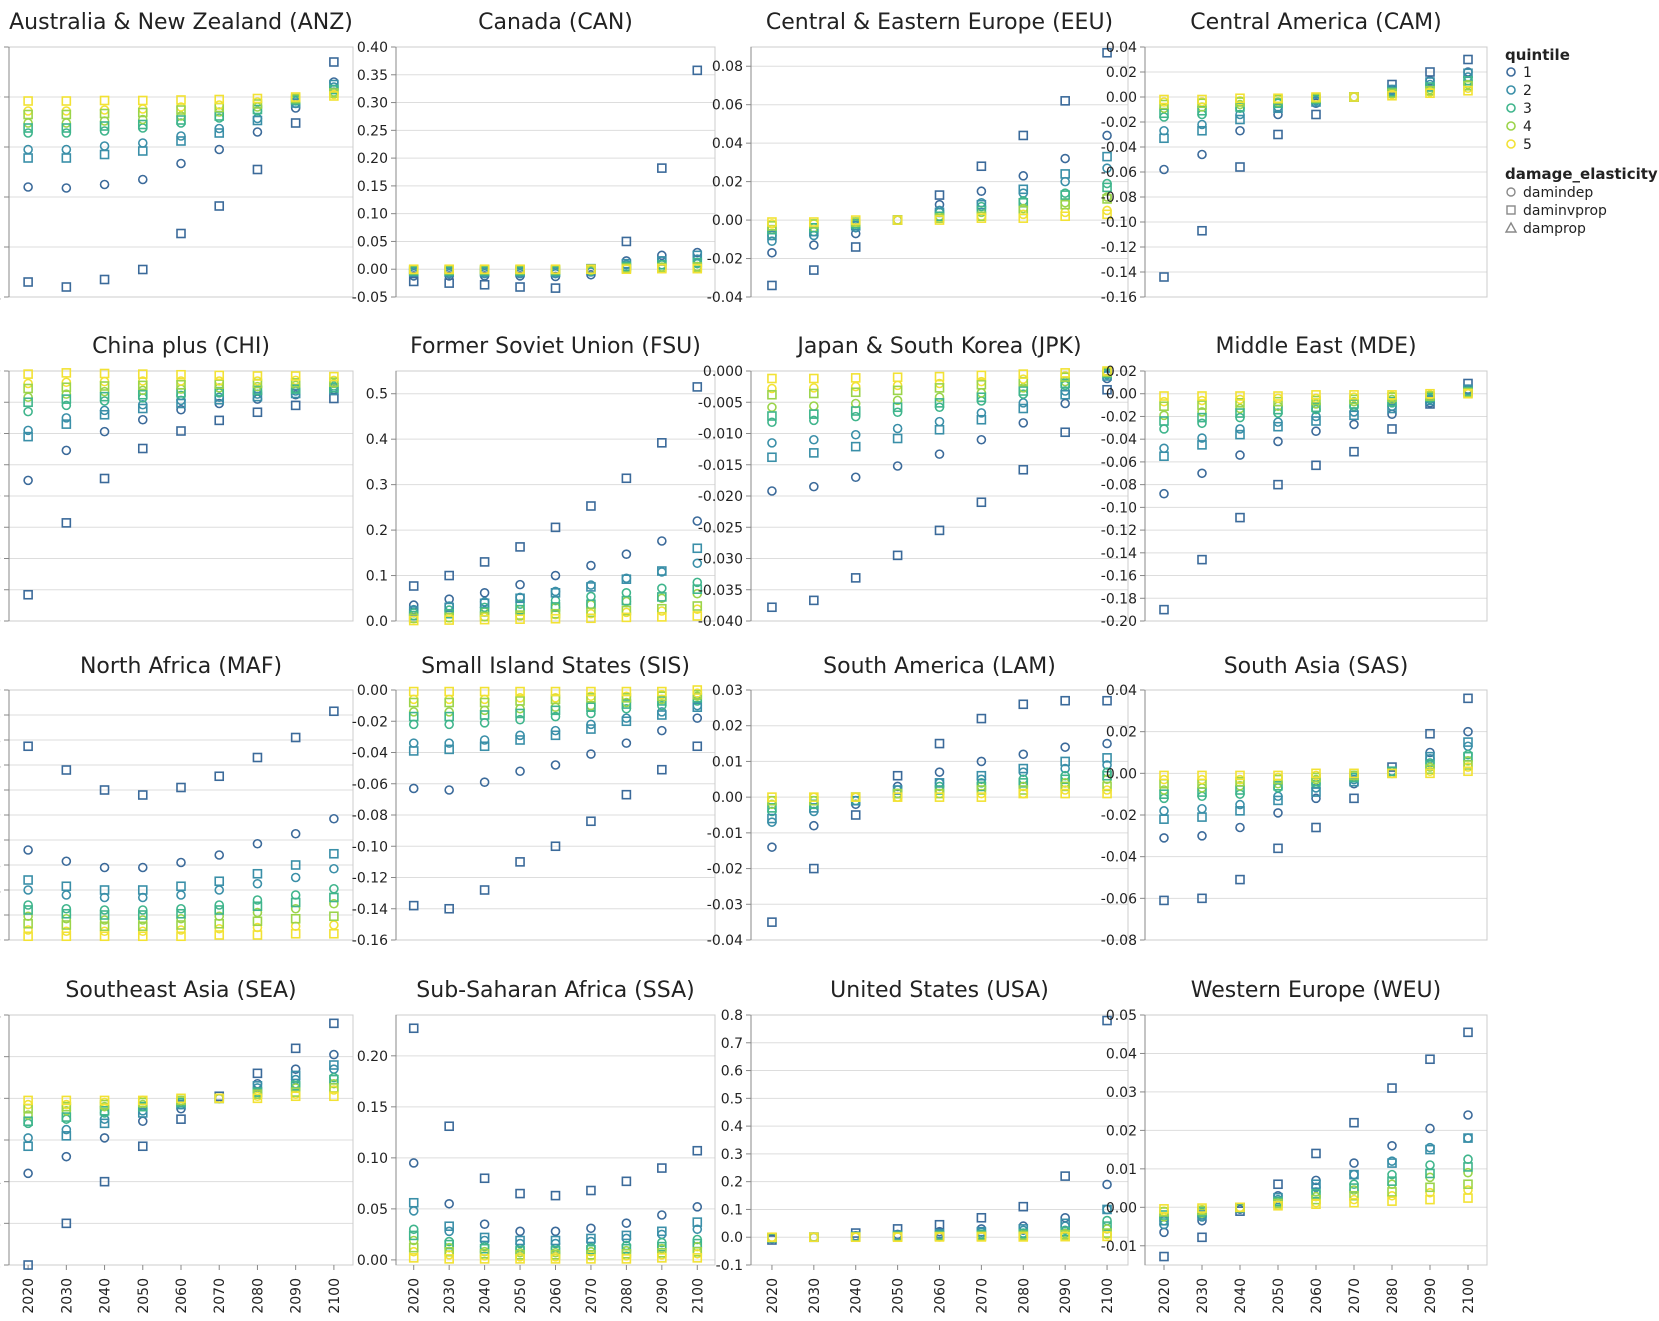  I want to click on y-tick-label: 0.5, so click(377, 395).